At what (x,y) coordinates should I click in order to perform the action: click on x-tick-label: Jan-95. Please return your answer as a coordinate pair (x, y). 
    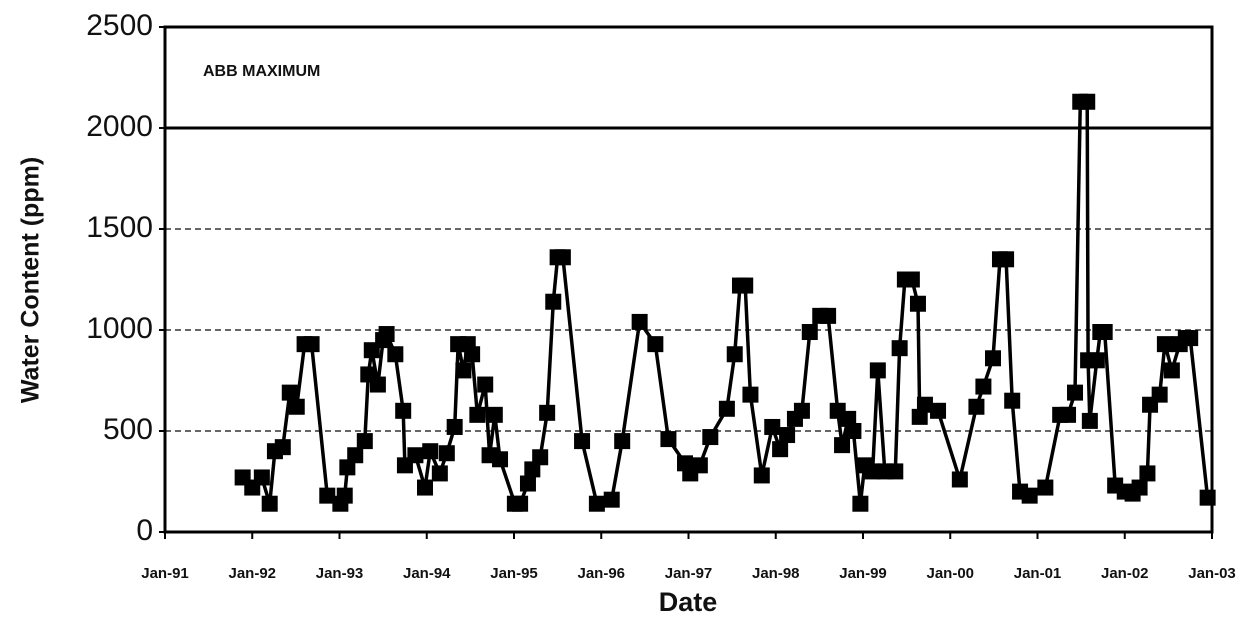
    Looking at the image, I should click on (514, 573).